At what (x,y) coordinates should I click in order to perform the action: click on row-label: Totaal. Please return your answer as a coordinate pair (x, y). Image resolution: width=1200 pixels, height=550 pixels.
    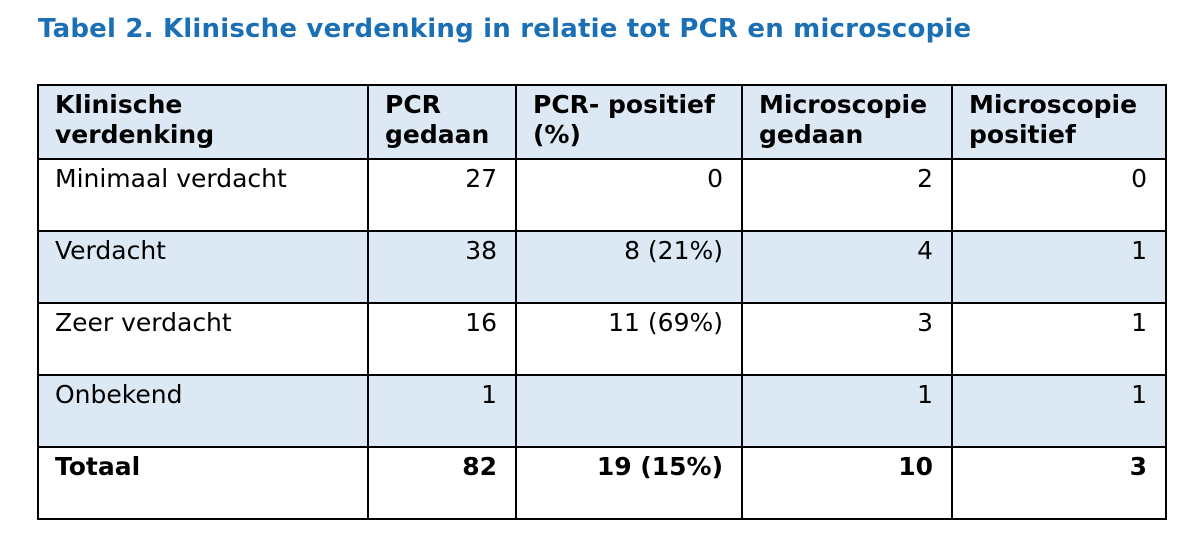
    Looking at the image, I should click on (203, 483).